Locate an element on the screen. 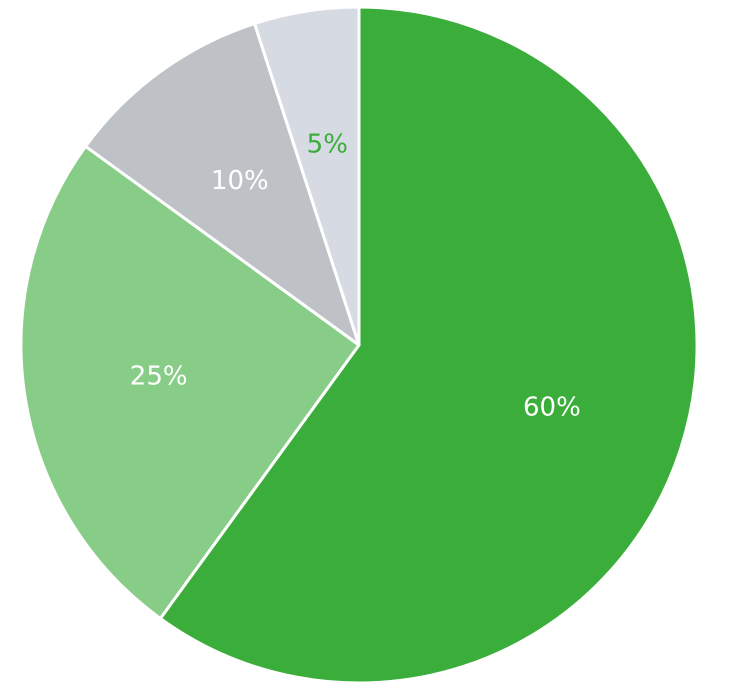  data-label: 60% is located at coordinates (551, 407).